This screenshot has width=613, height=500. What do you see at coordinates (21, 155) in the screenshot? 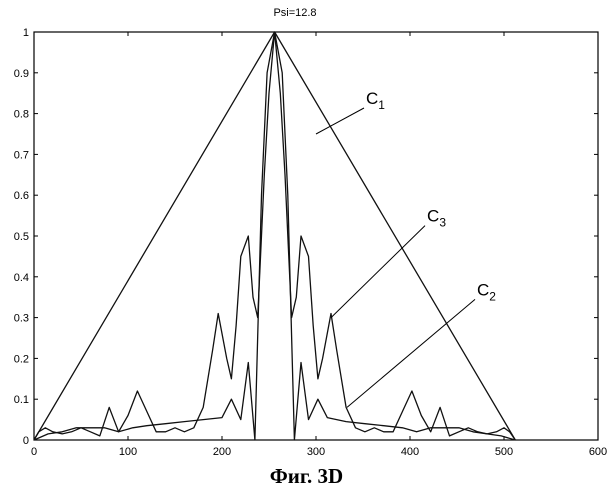
I see `y-tick-label: 0.7` at bounding box center [21, 155].